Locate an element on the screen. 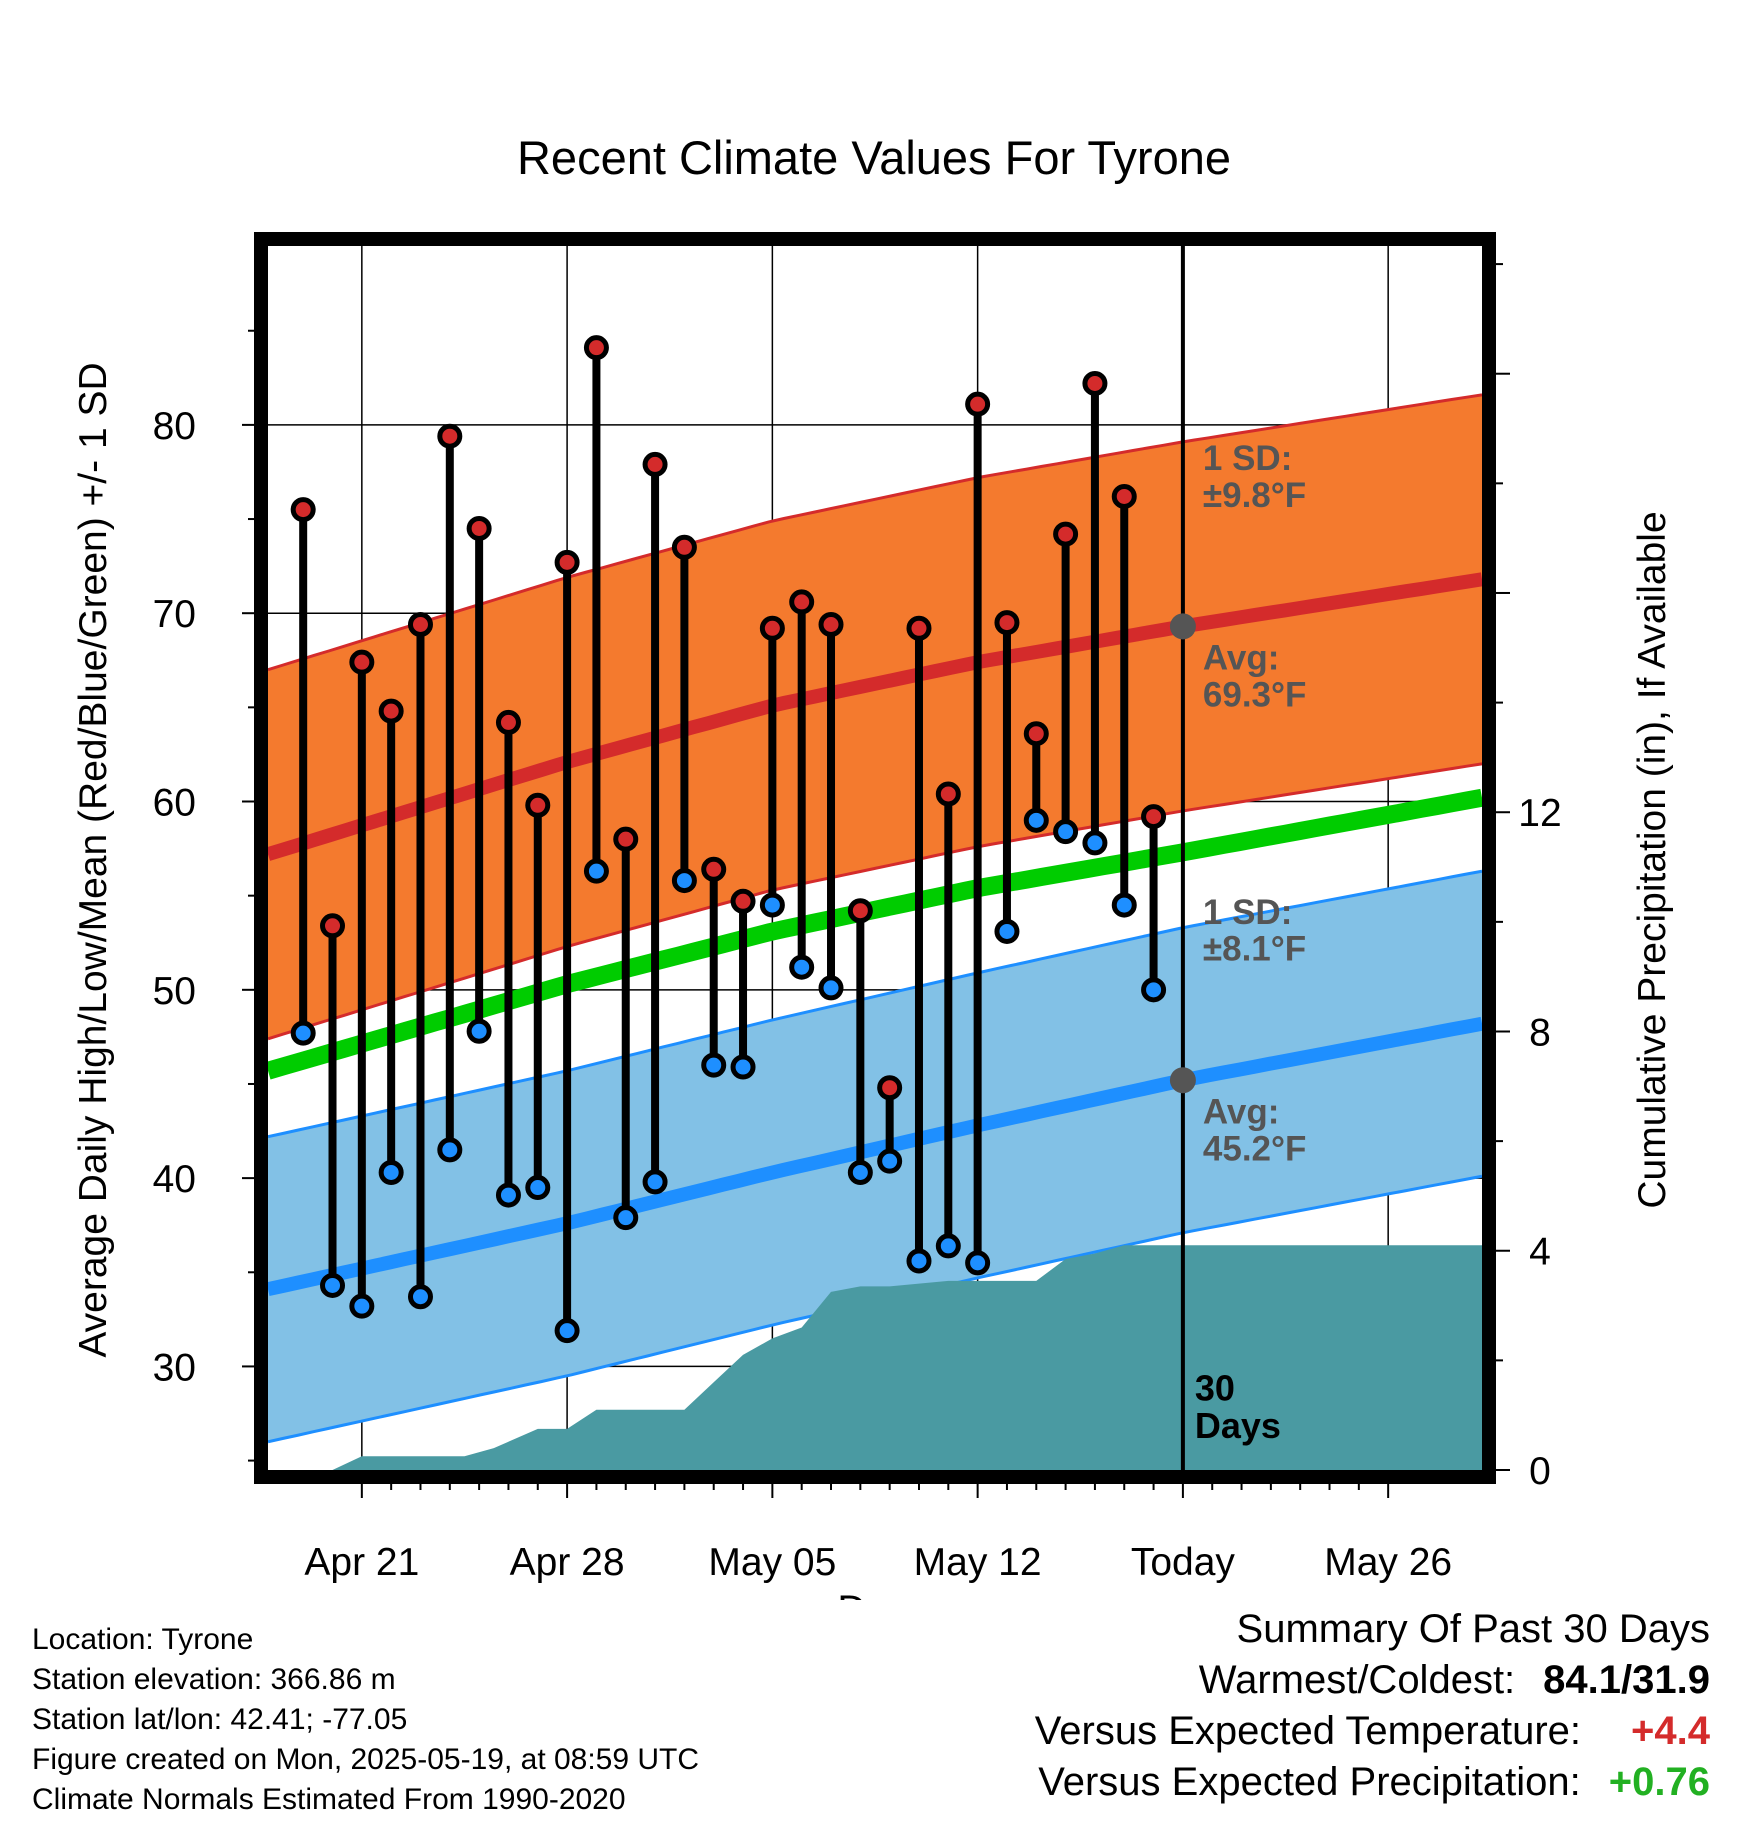  y-tick-label: 50 is located at coordinates (174, 991).